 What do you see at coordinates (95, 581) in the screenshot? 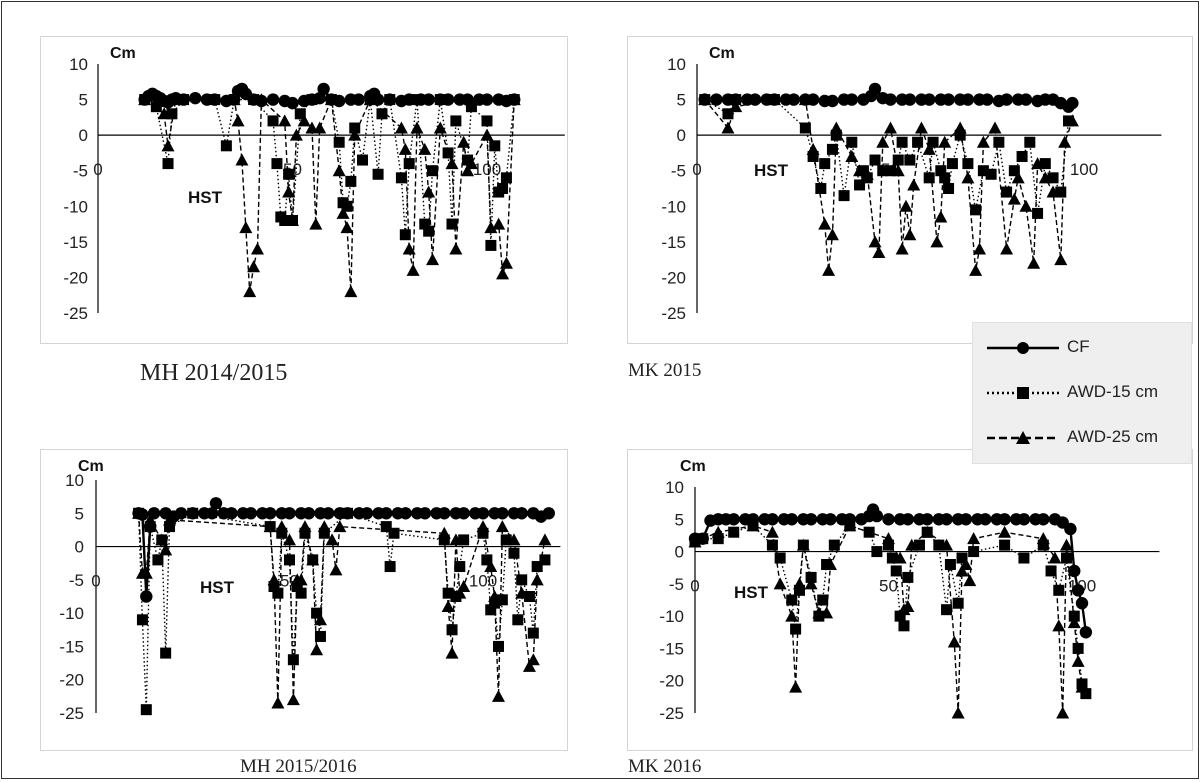
I see `x-tick-label: 0` at bounding box center [95, 581].